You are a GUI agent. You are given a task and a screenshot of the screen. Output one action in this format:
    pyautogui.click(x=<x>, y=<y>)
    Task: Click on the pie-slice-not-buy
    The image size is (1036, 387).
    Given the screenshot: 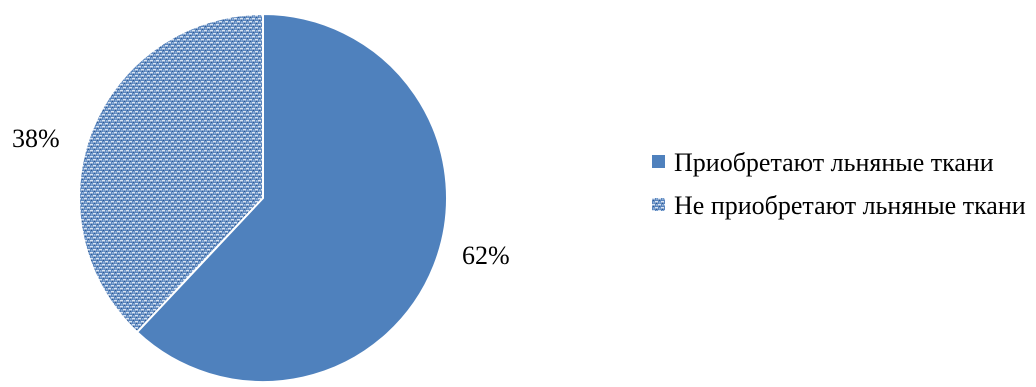 What is the action you would take?
    pyautogui.click(x=171, y=173)
    